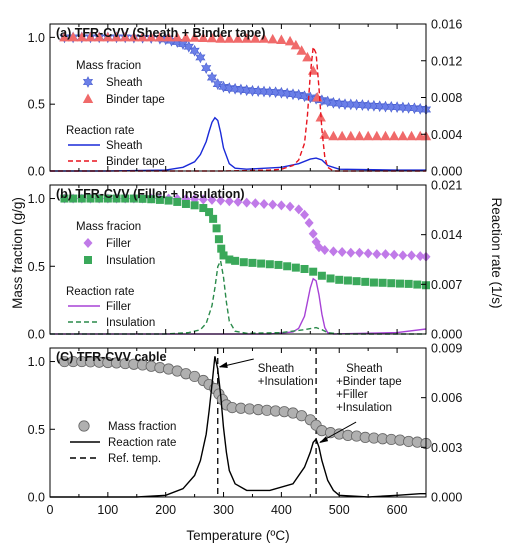  I want to click on y-axis-right-label: Reaction rate (1/s), so click(496, 252).